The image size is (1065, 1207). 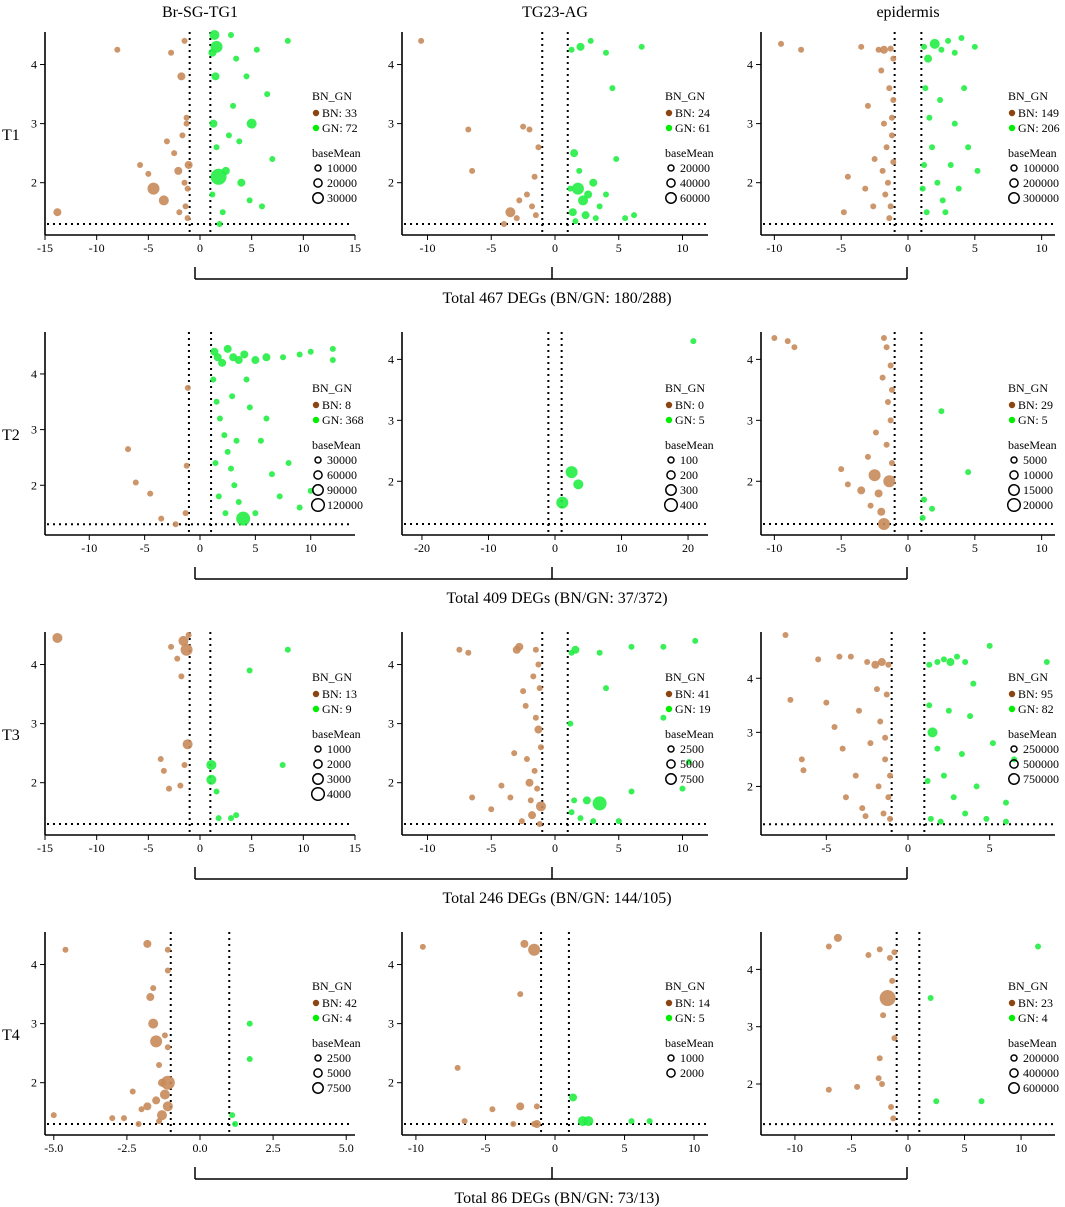 What do you see at coordinates (89, 548) in the screenshot?
I see `x-tick-label: -10` at bounding box center [89, 548].